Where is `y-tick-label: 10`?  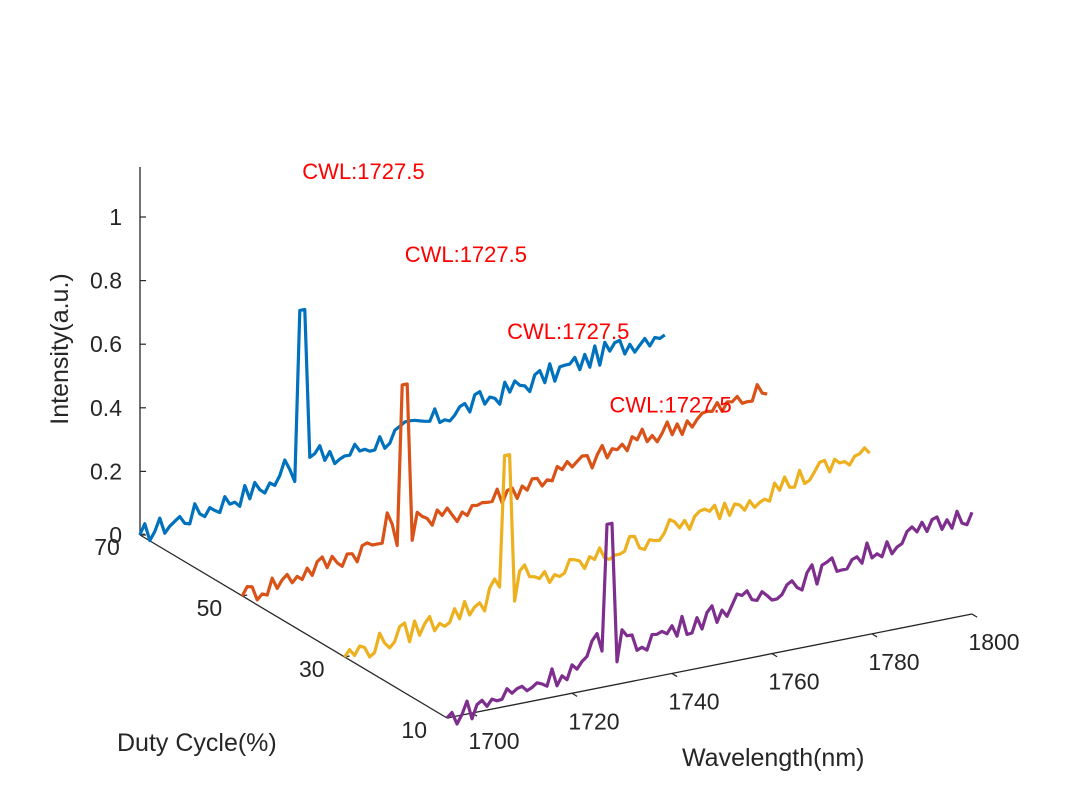
y-tick-label: 10 is located at coordinates (414, 730).